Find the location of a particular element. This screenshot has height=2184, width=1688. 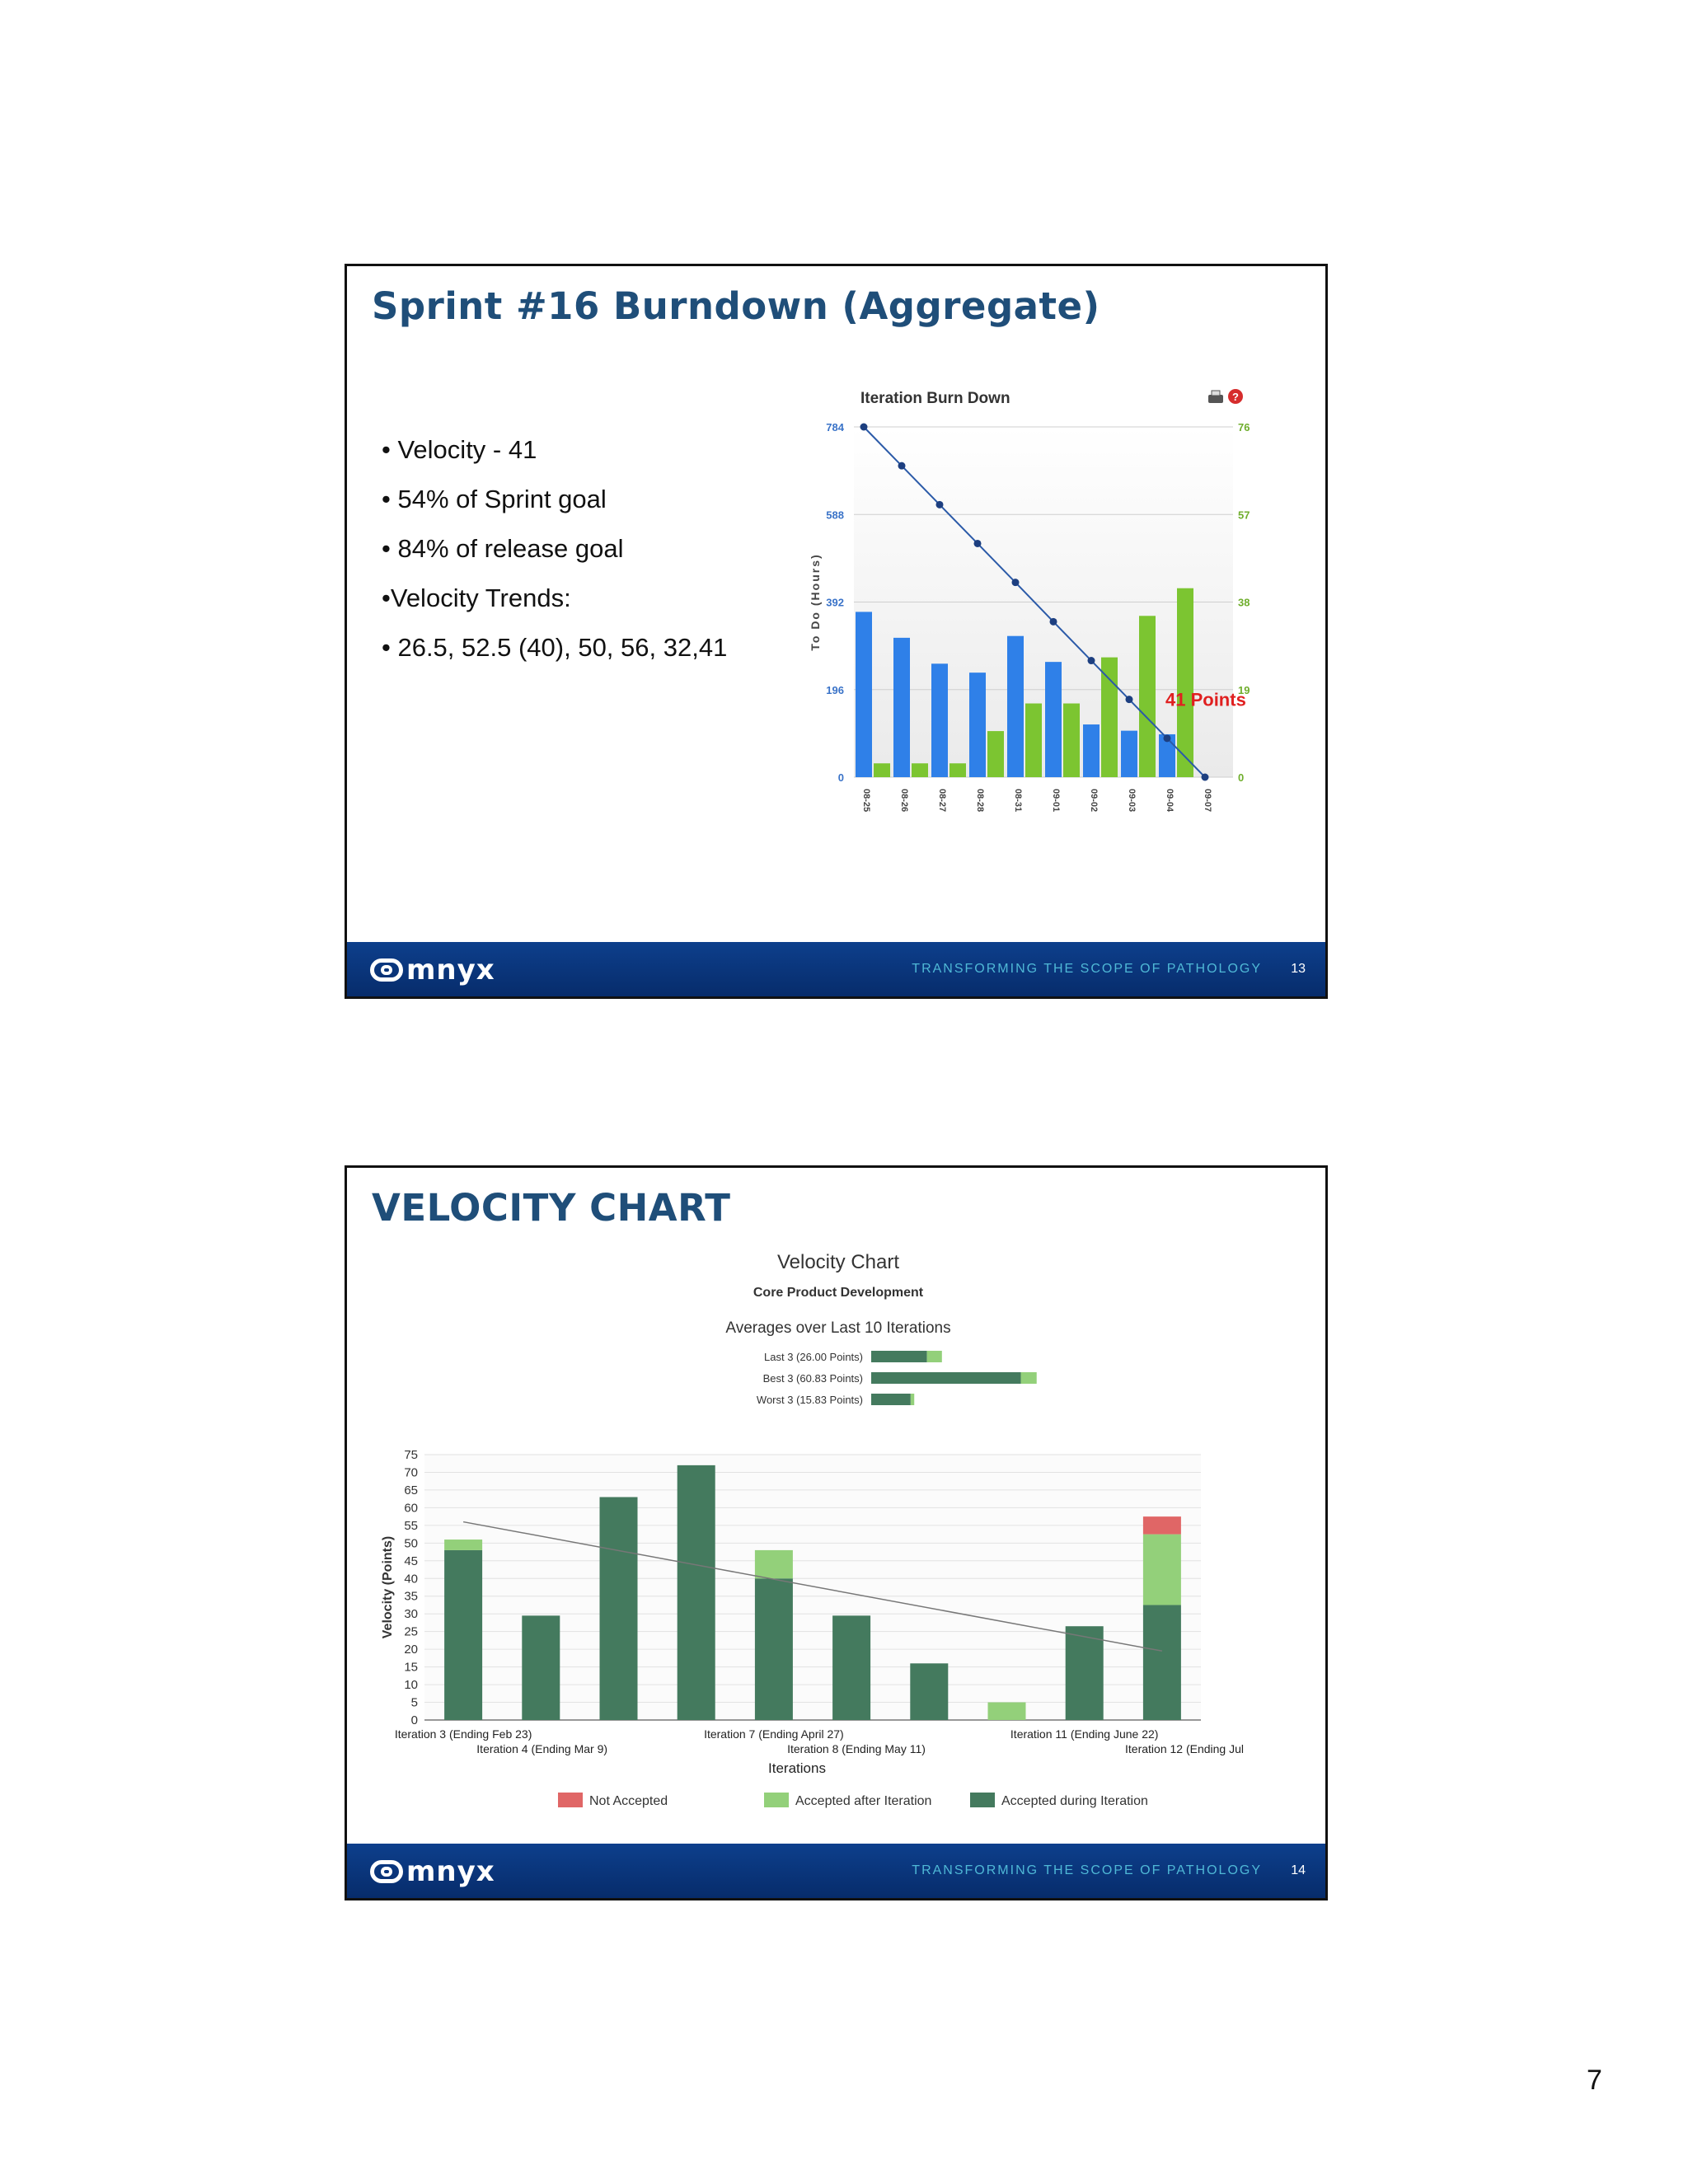

help-icon: ? is located at coordinates (1235, 396).